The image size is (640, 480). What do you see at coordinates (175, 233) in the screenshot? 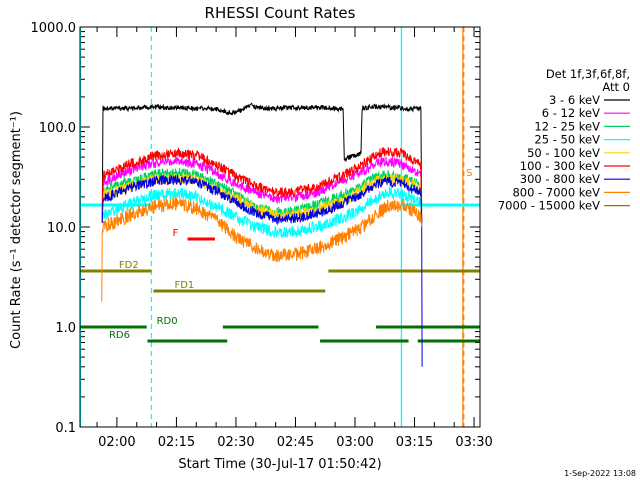
I see `segment-label: F` at bounding box center [175, 233].